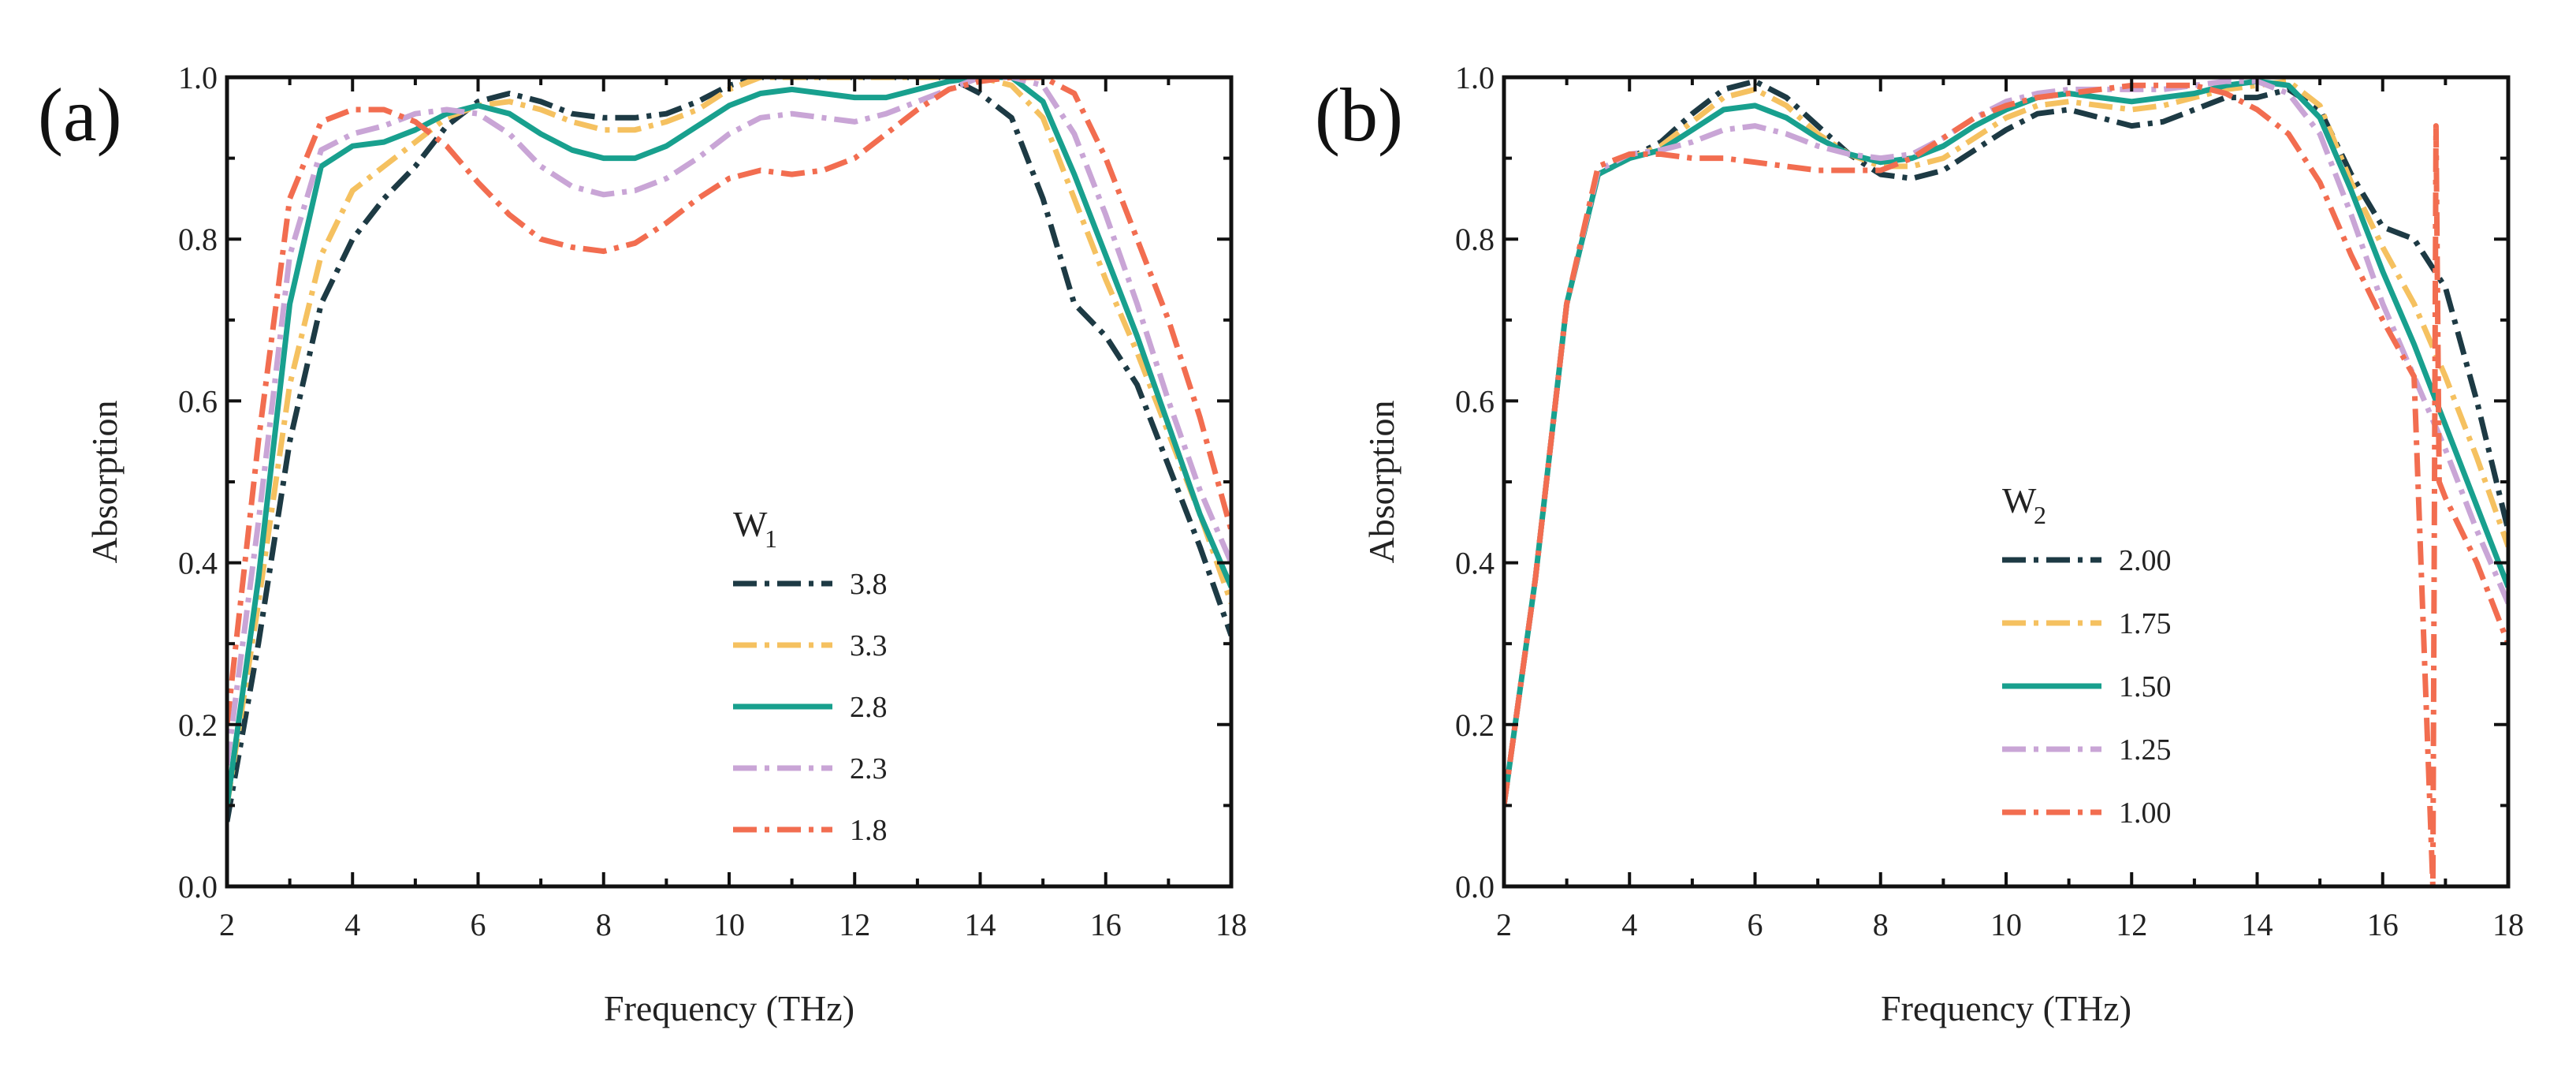 The width and height of the screenshot is (2576, 1067). I want to click on legend-title-subscript: 1, so click(771, 538).